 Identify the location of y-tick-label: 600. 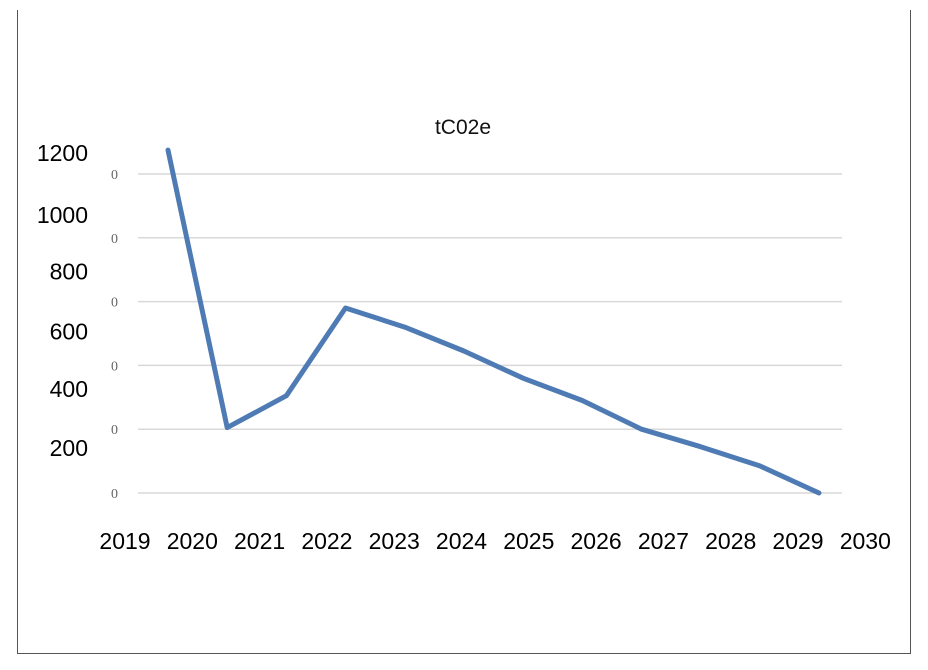
(69, 331).